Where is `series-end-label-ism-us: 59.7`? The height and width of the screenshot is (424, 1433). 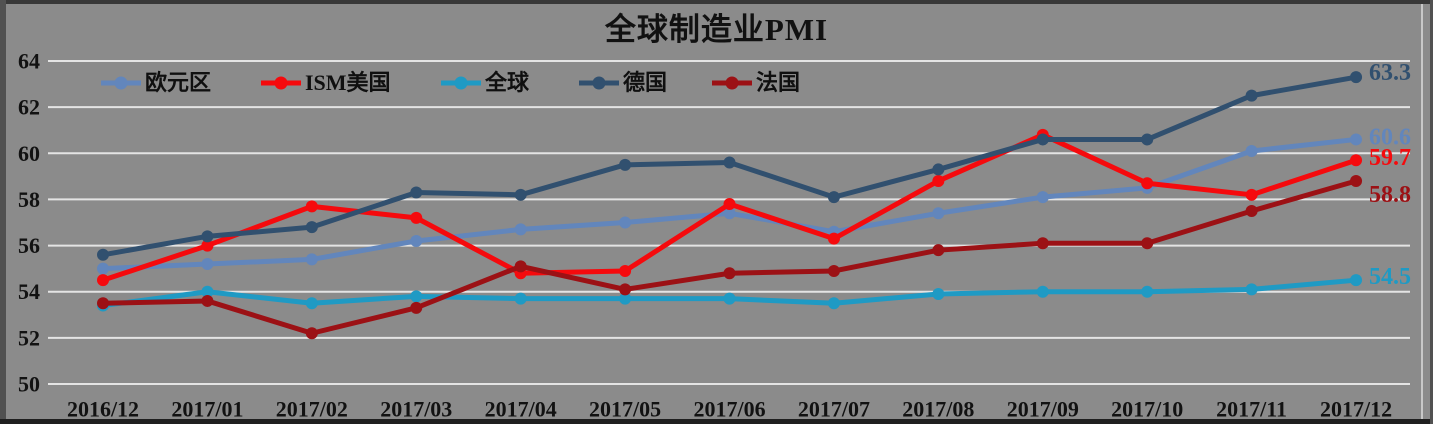 series-end-label-ism-us: 59.7 is located at coordinates (1390, 158).